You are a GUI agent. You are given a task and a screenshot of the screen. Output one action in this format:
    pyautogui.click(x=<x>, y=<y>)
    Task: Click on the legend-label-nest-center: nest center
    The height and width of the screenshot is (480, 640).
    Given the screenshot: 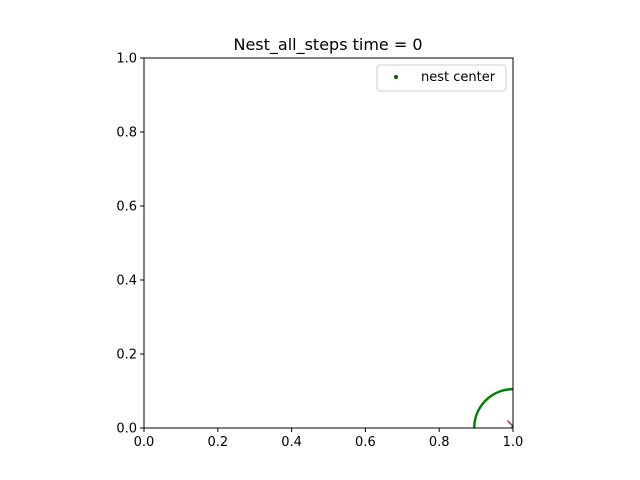 What is the action you would take?
    pyautogui.click(x=458, y=77)
    